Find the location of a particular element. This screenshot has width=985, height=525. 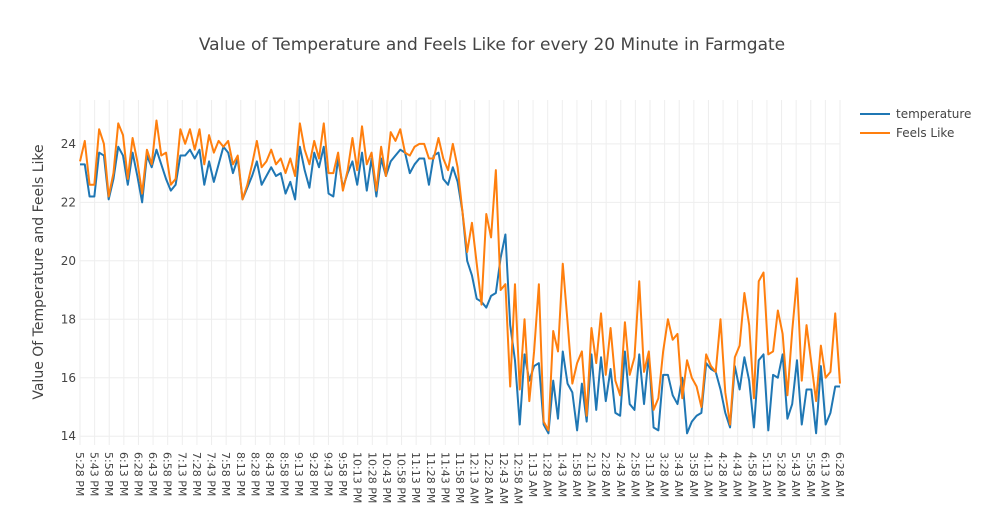

x-tick-label: 10:28 PM is located at coordinates (371, 477).